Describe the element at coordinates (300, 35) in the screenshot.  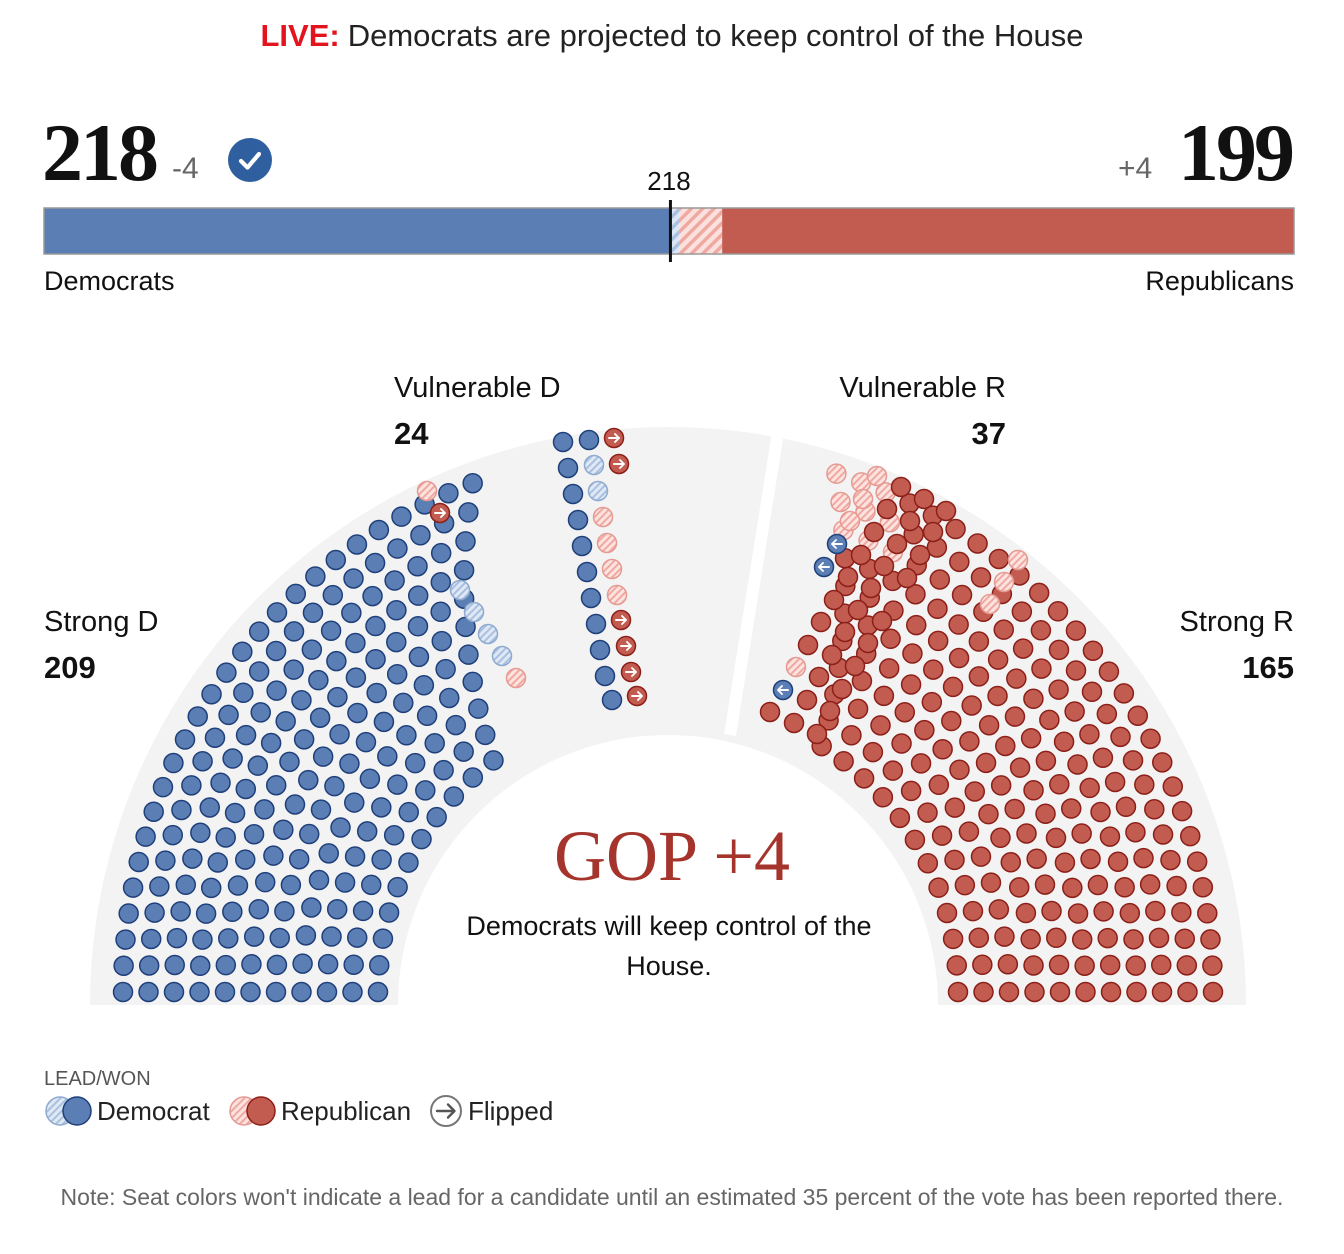
I see `live-label: LIVE:` at that location.